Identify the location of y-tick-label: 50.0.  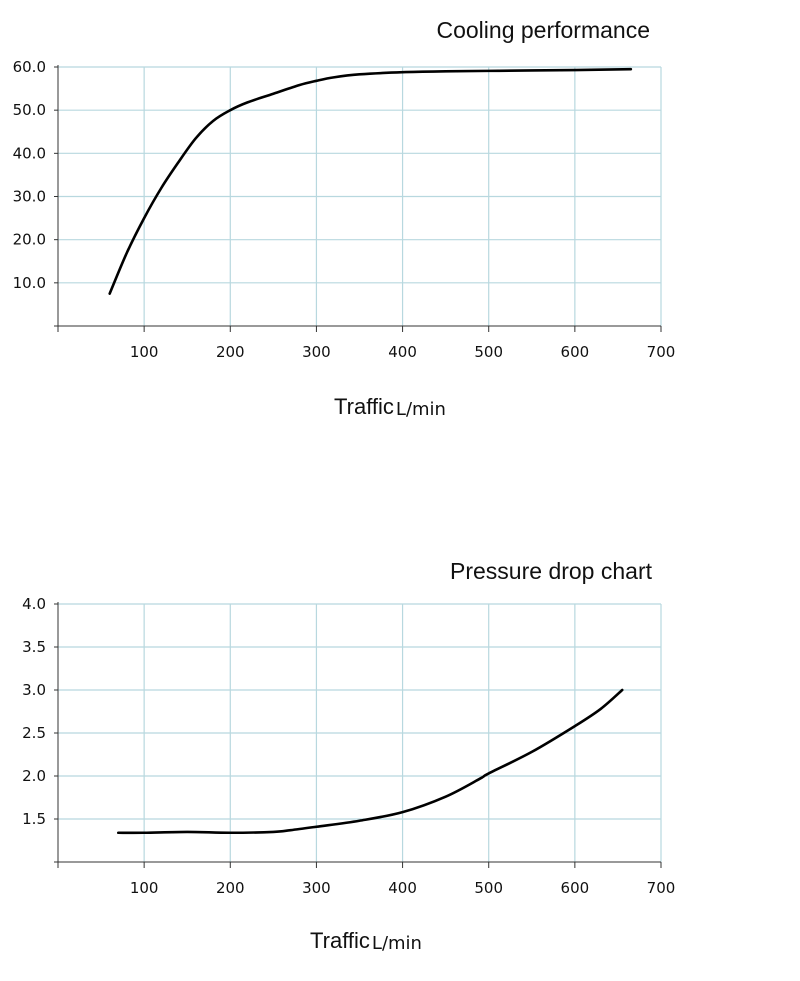
(29, 110).